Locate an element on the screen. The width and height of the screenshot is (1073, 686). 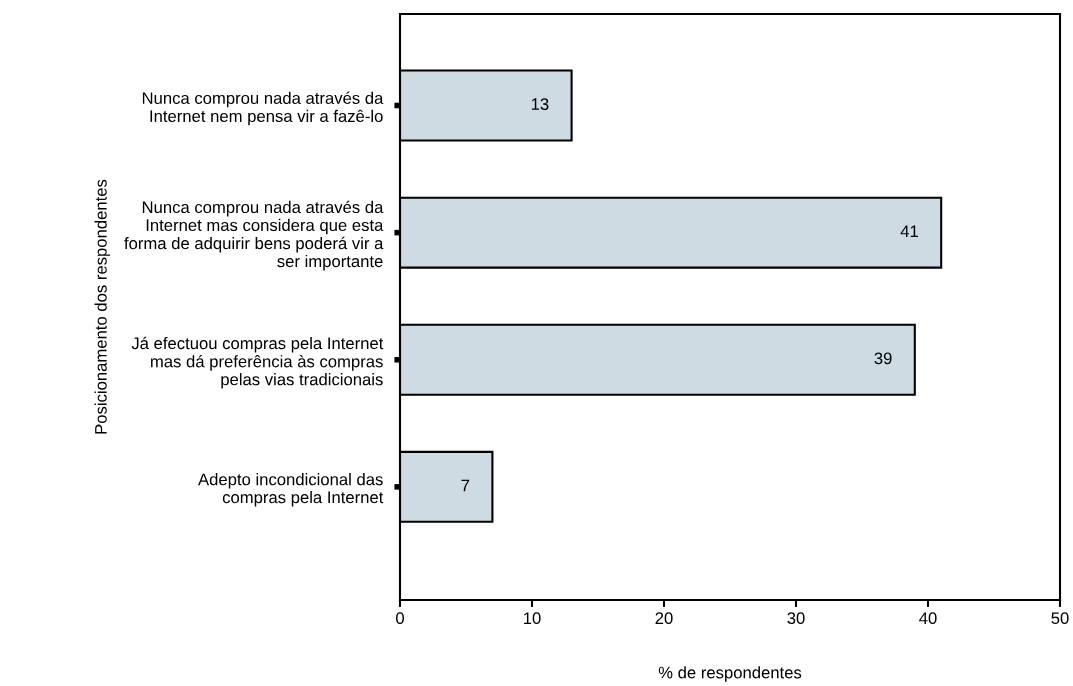
y-tick-label: Nunca comprou nada através da Internet nem pensa vir a fazê-lo is located at coordinates (263, 108).